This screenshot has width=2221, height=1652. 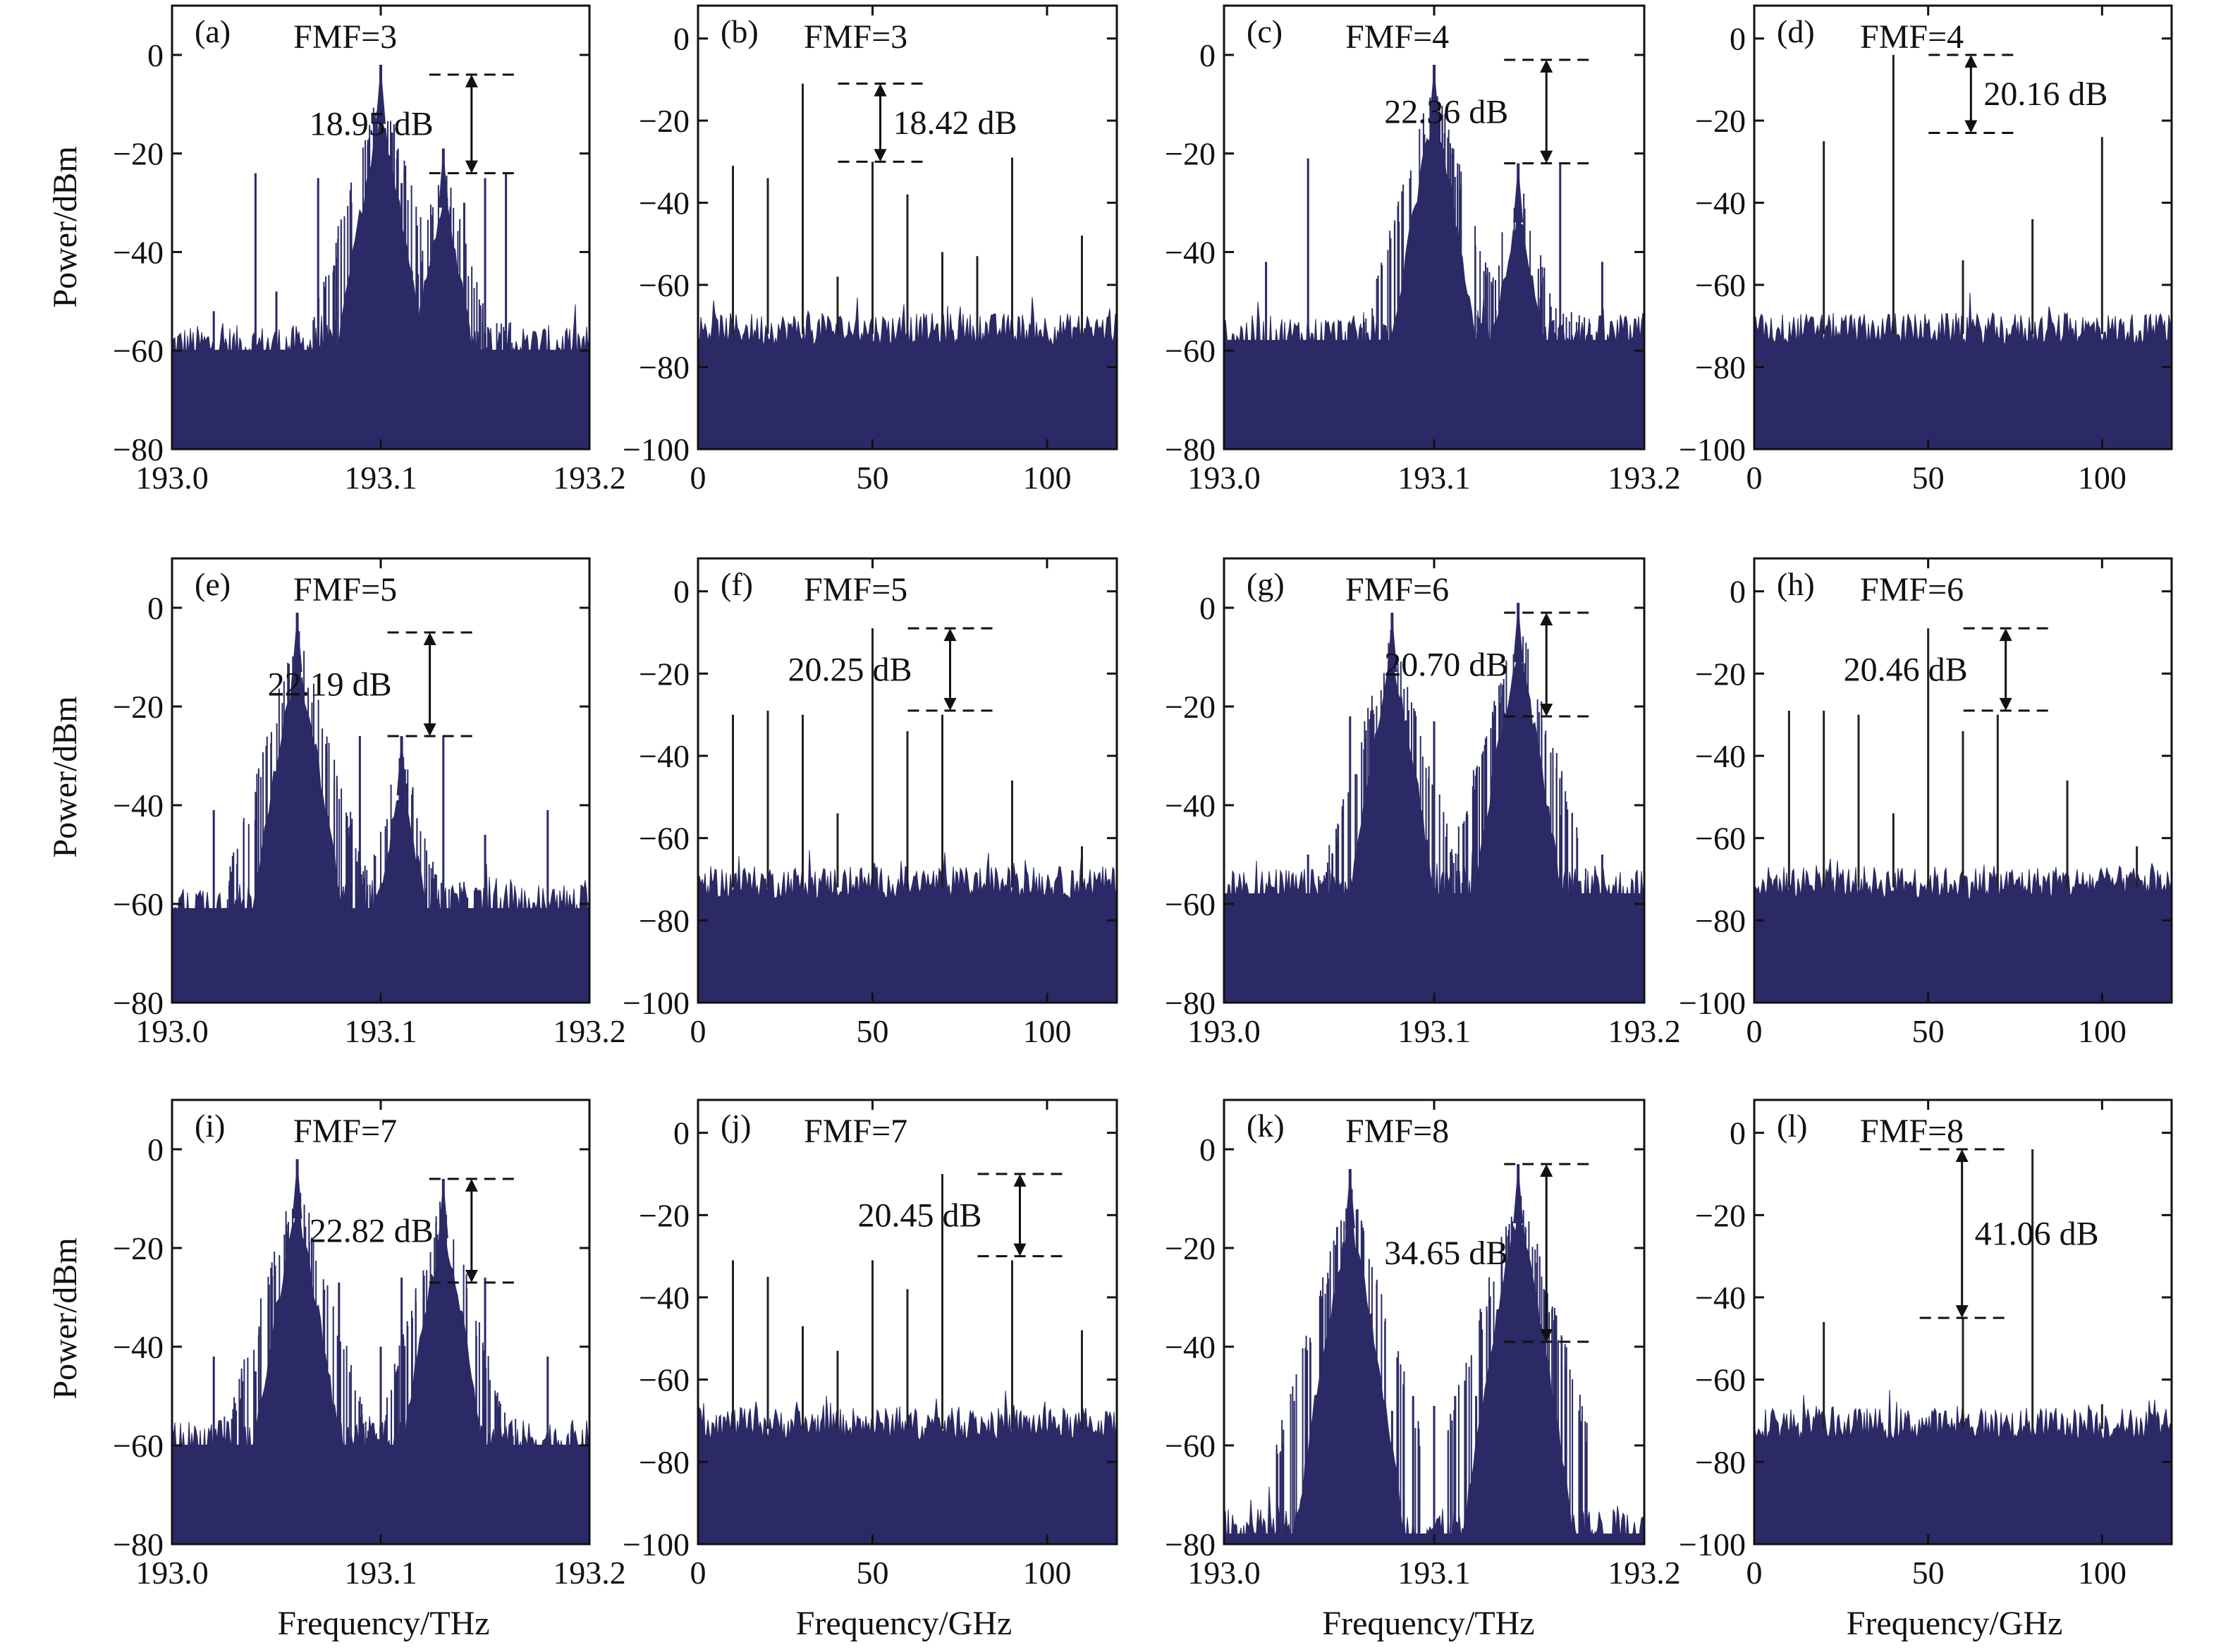 What do you see at coordinates (429, 639) in the screenshot?
I see `annotation-arrowhead-up-e` at bounding box center [429, 639].